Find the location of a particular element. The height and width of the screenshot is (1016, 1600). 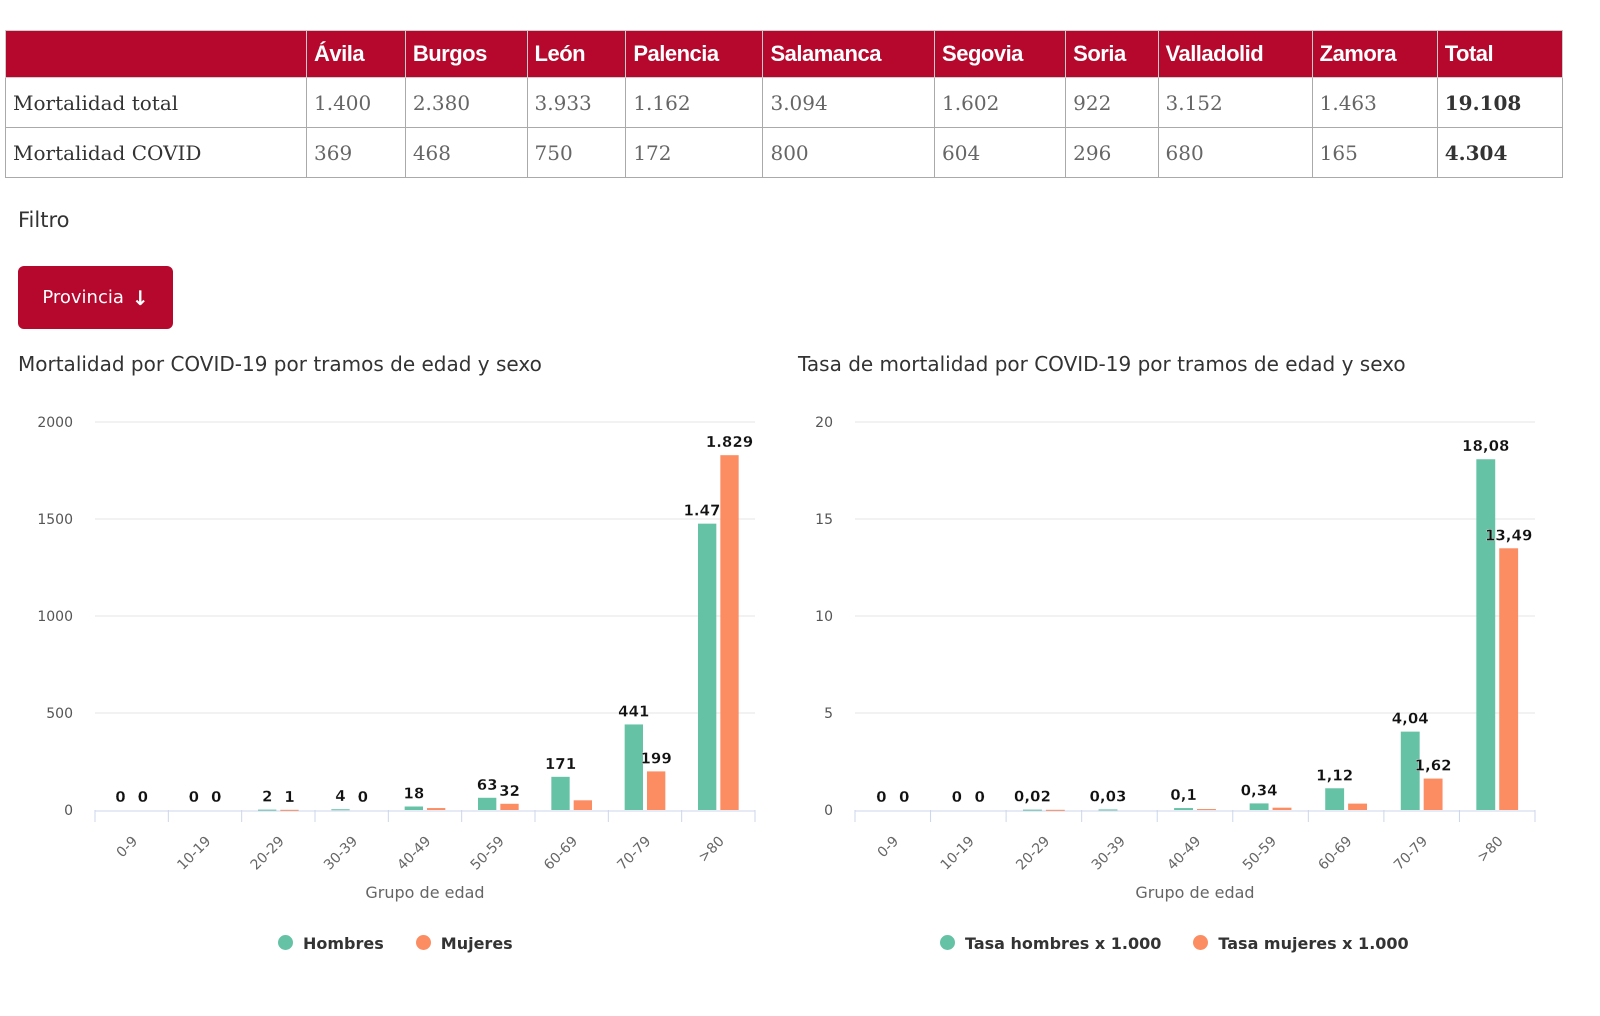

column-header: Salamanca is located at coordinates (849, 54).